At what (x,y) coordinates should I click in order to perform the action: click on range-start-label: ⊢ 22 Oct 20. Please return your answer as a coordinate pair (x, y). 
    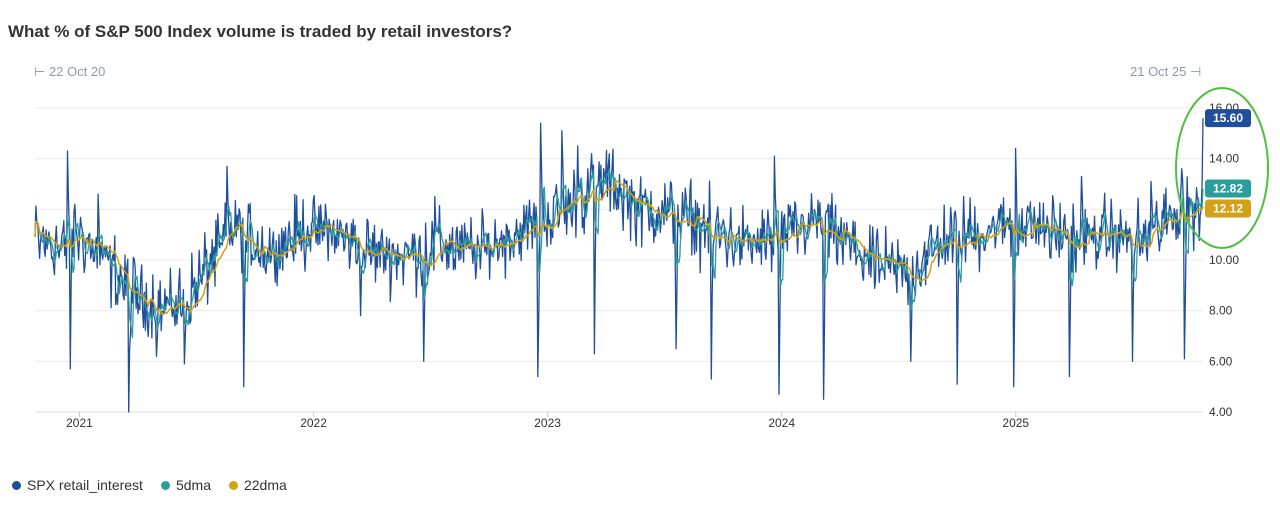
    Looking at the image, I should click on (69, 72).